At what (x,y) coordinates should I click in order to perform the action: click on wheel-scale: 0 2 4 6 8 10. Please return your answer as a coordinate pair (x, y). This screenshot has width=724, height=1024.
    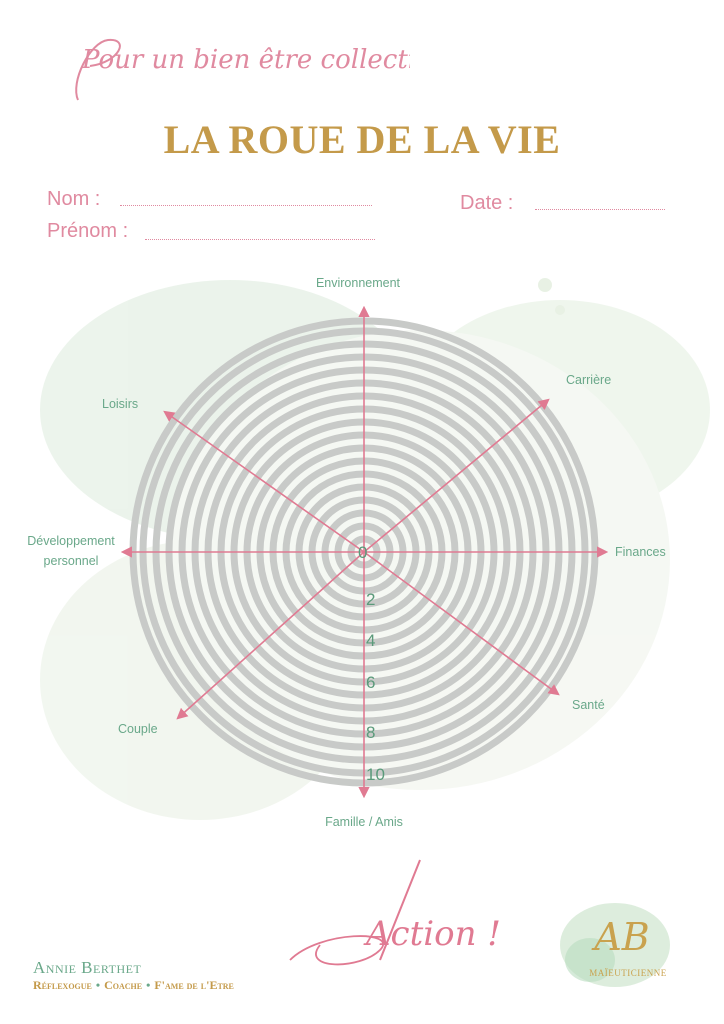
    Looking at the image, I should click on (371, 663).